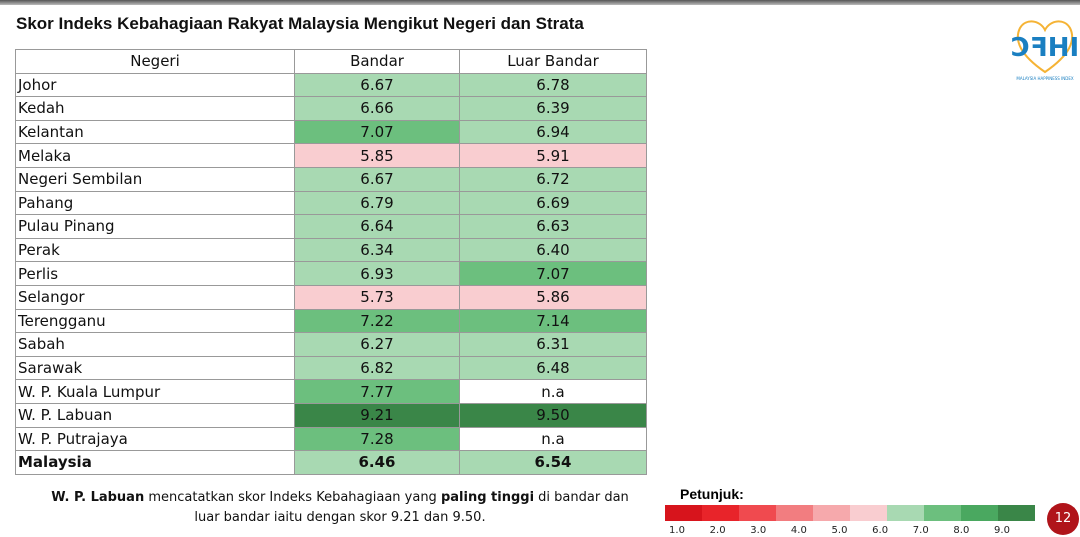  I want to click on column-header: Luar Bandar, so click(553, 61).